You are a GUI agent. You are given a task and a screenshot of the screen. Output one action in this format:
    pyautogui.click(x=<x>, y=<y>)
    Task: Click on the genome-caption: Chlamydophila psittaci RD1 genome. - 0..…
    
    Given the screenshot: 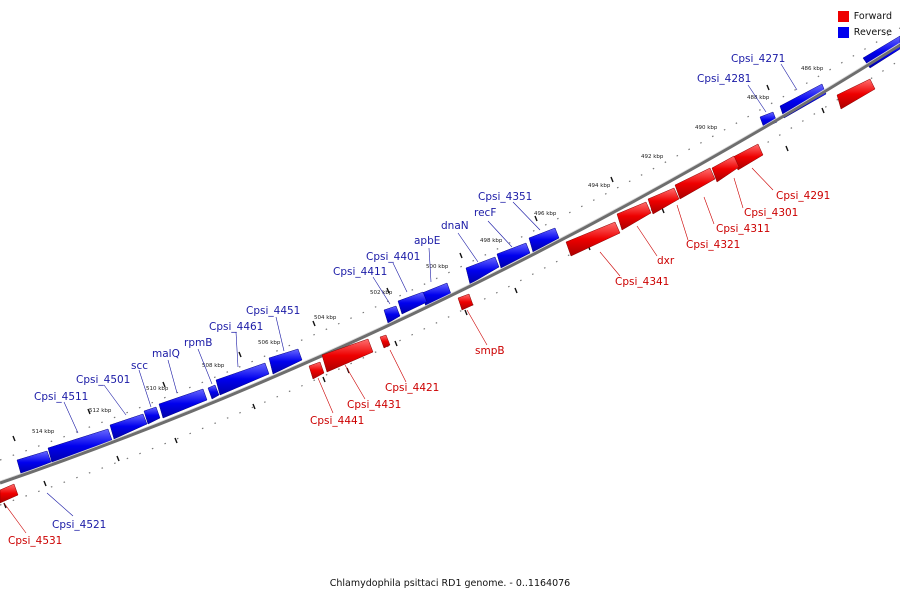 What is the action you would take?
    pyautogui.click(x=450, y=583)
    